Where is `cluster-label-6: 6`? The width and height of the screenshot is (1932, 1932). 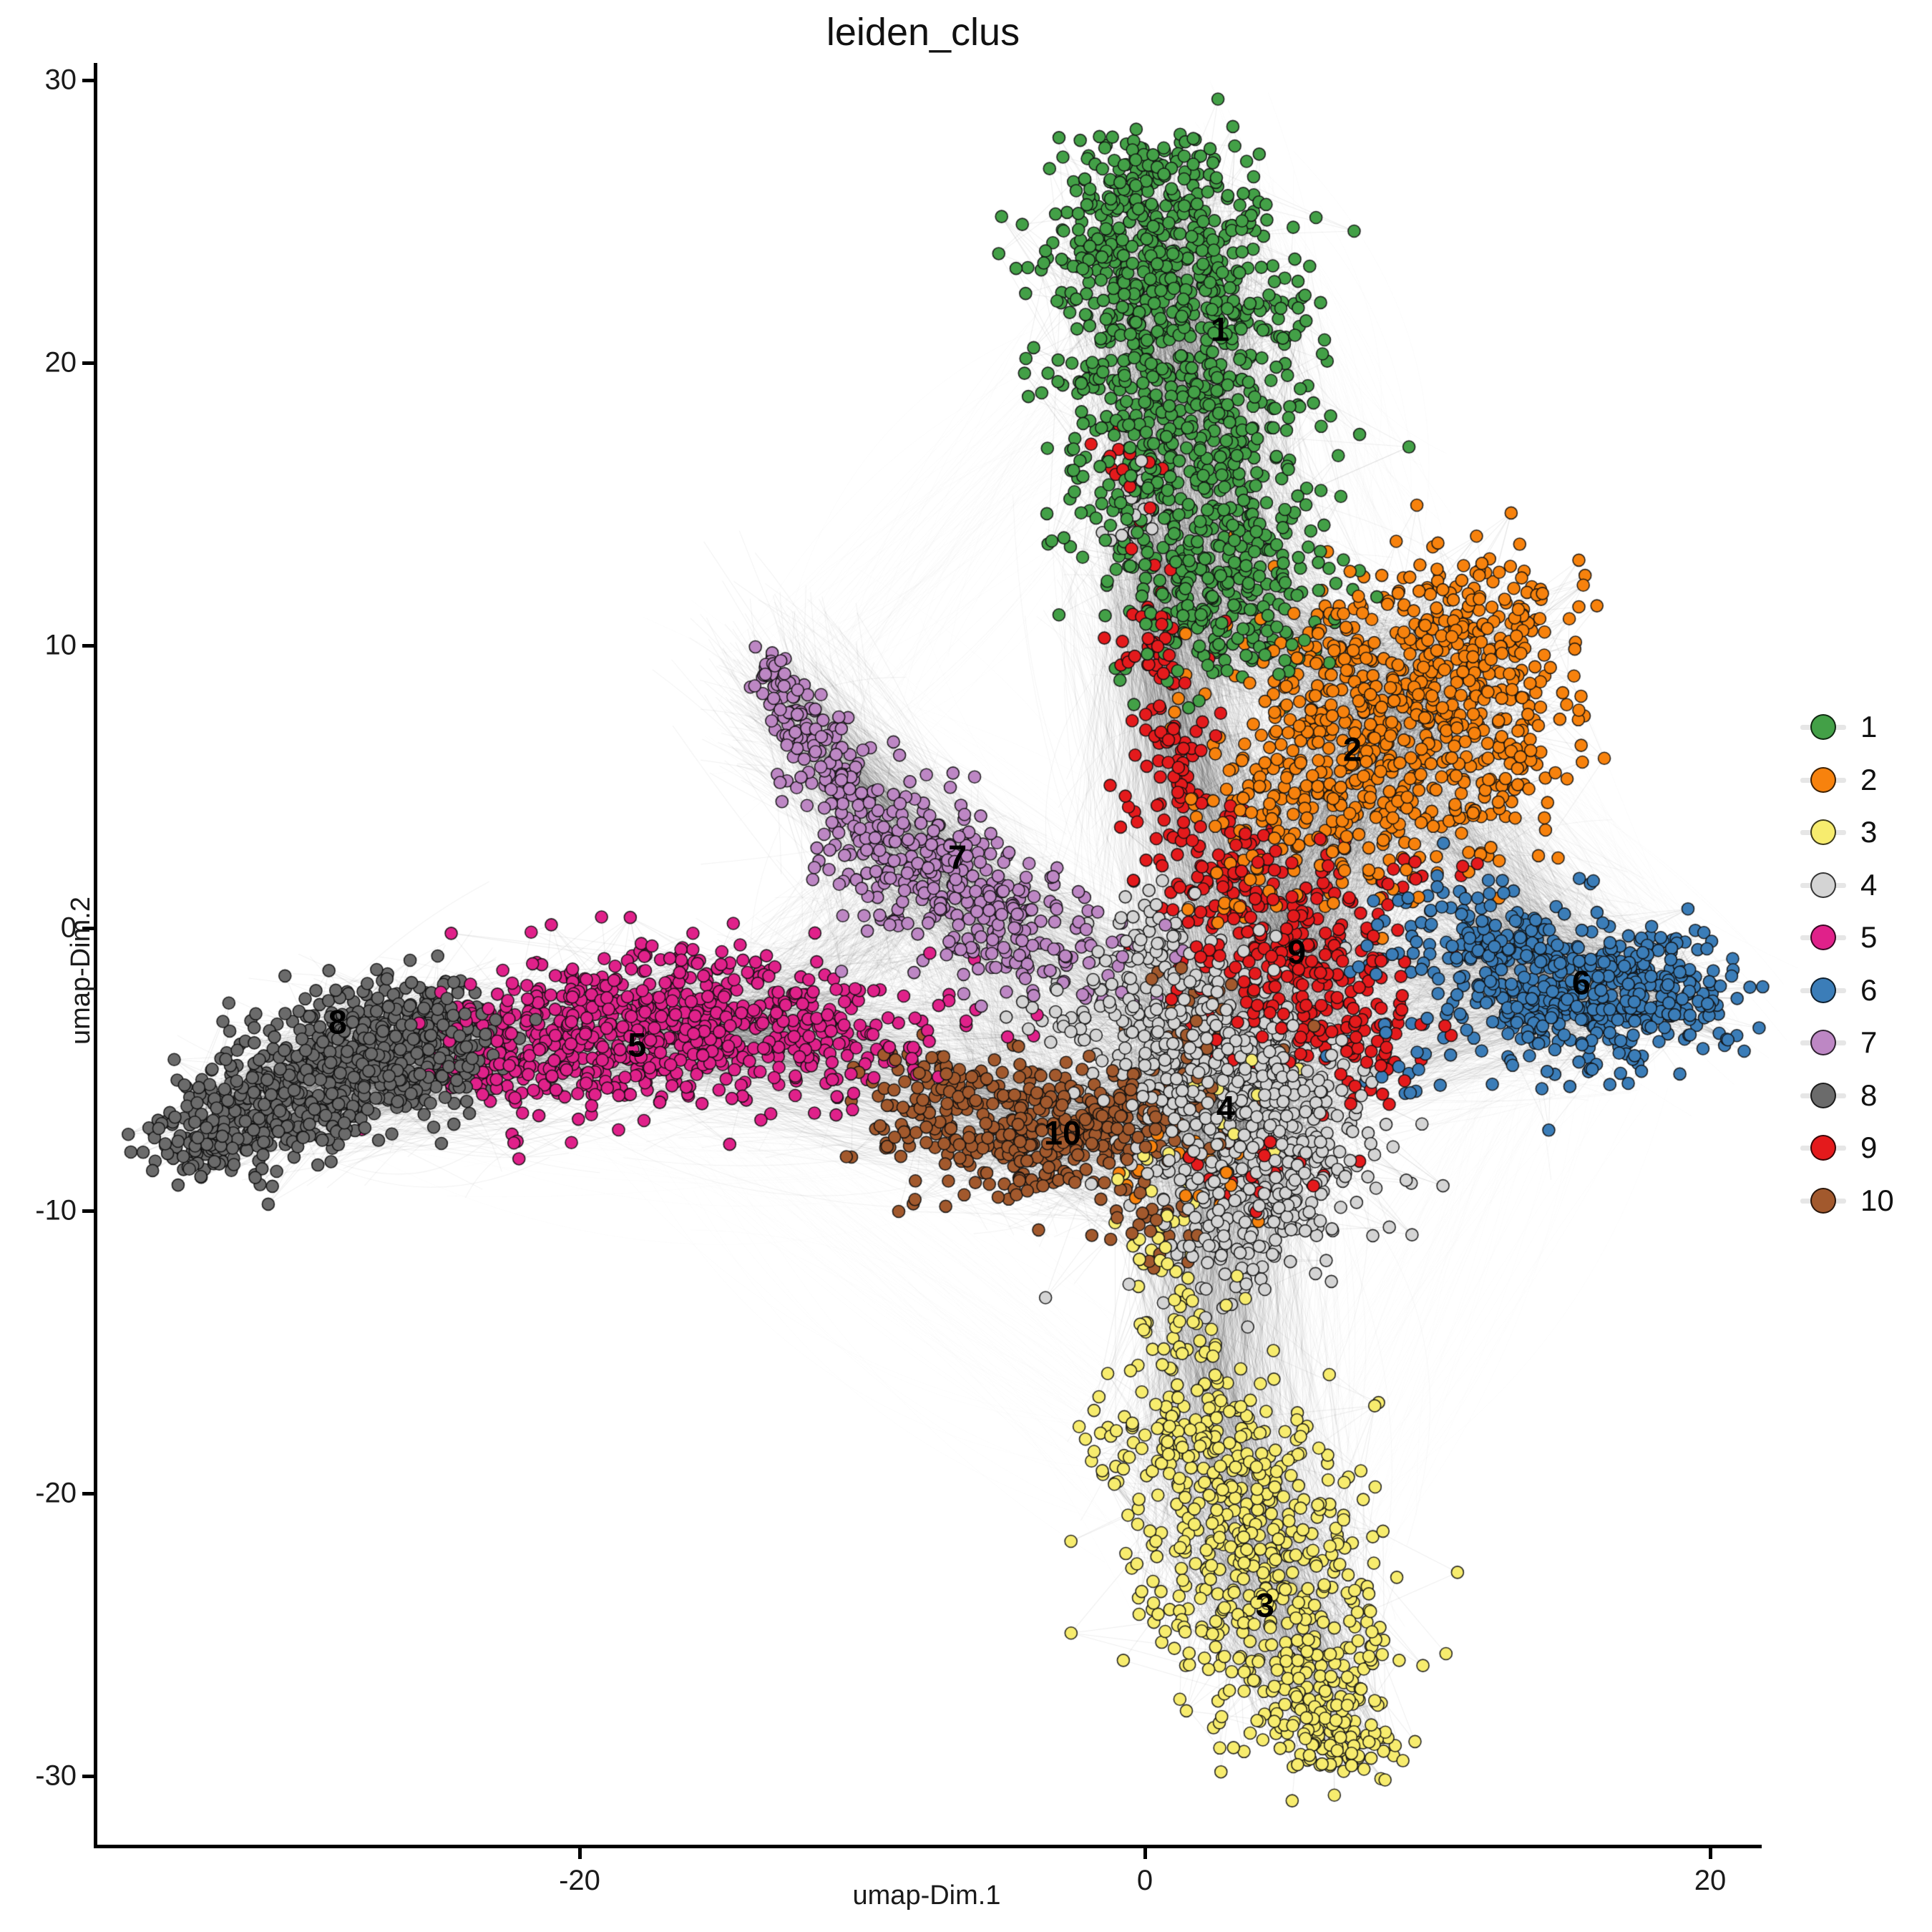
cluster-label-6: 6 is located at coordinates (1581, 982).